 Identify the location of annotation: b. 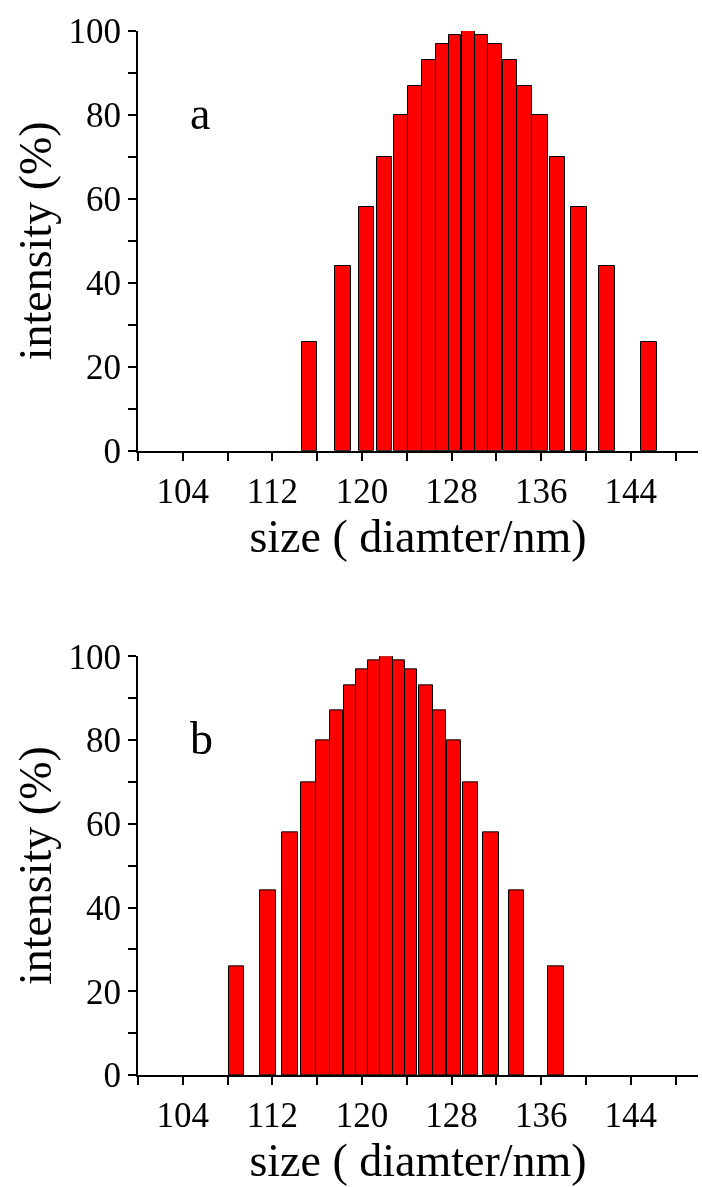
(201, 738).